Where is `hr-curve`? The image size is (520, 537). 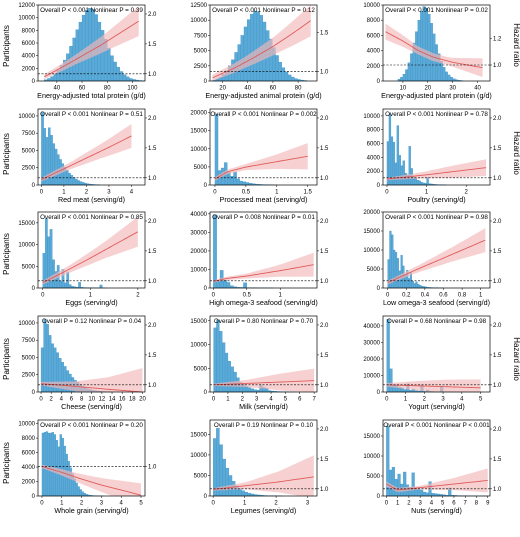 hr-curve is located at coordinates (436, 261).